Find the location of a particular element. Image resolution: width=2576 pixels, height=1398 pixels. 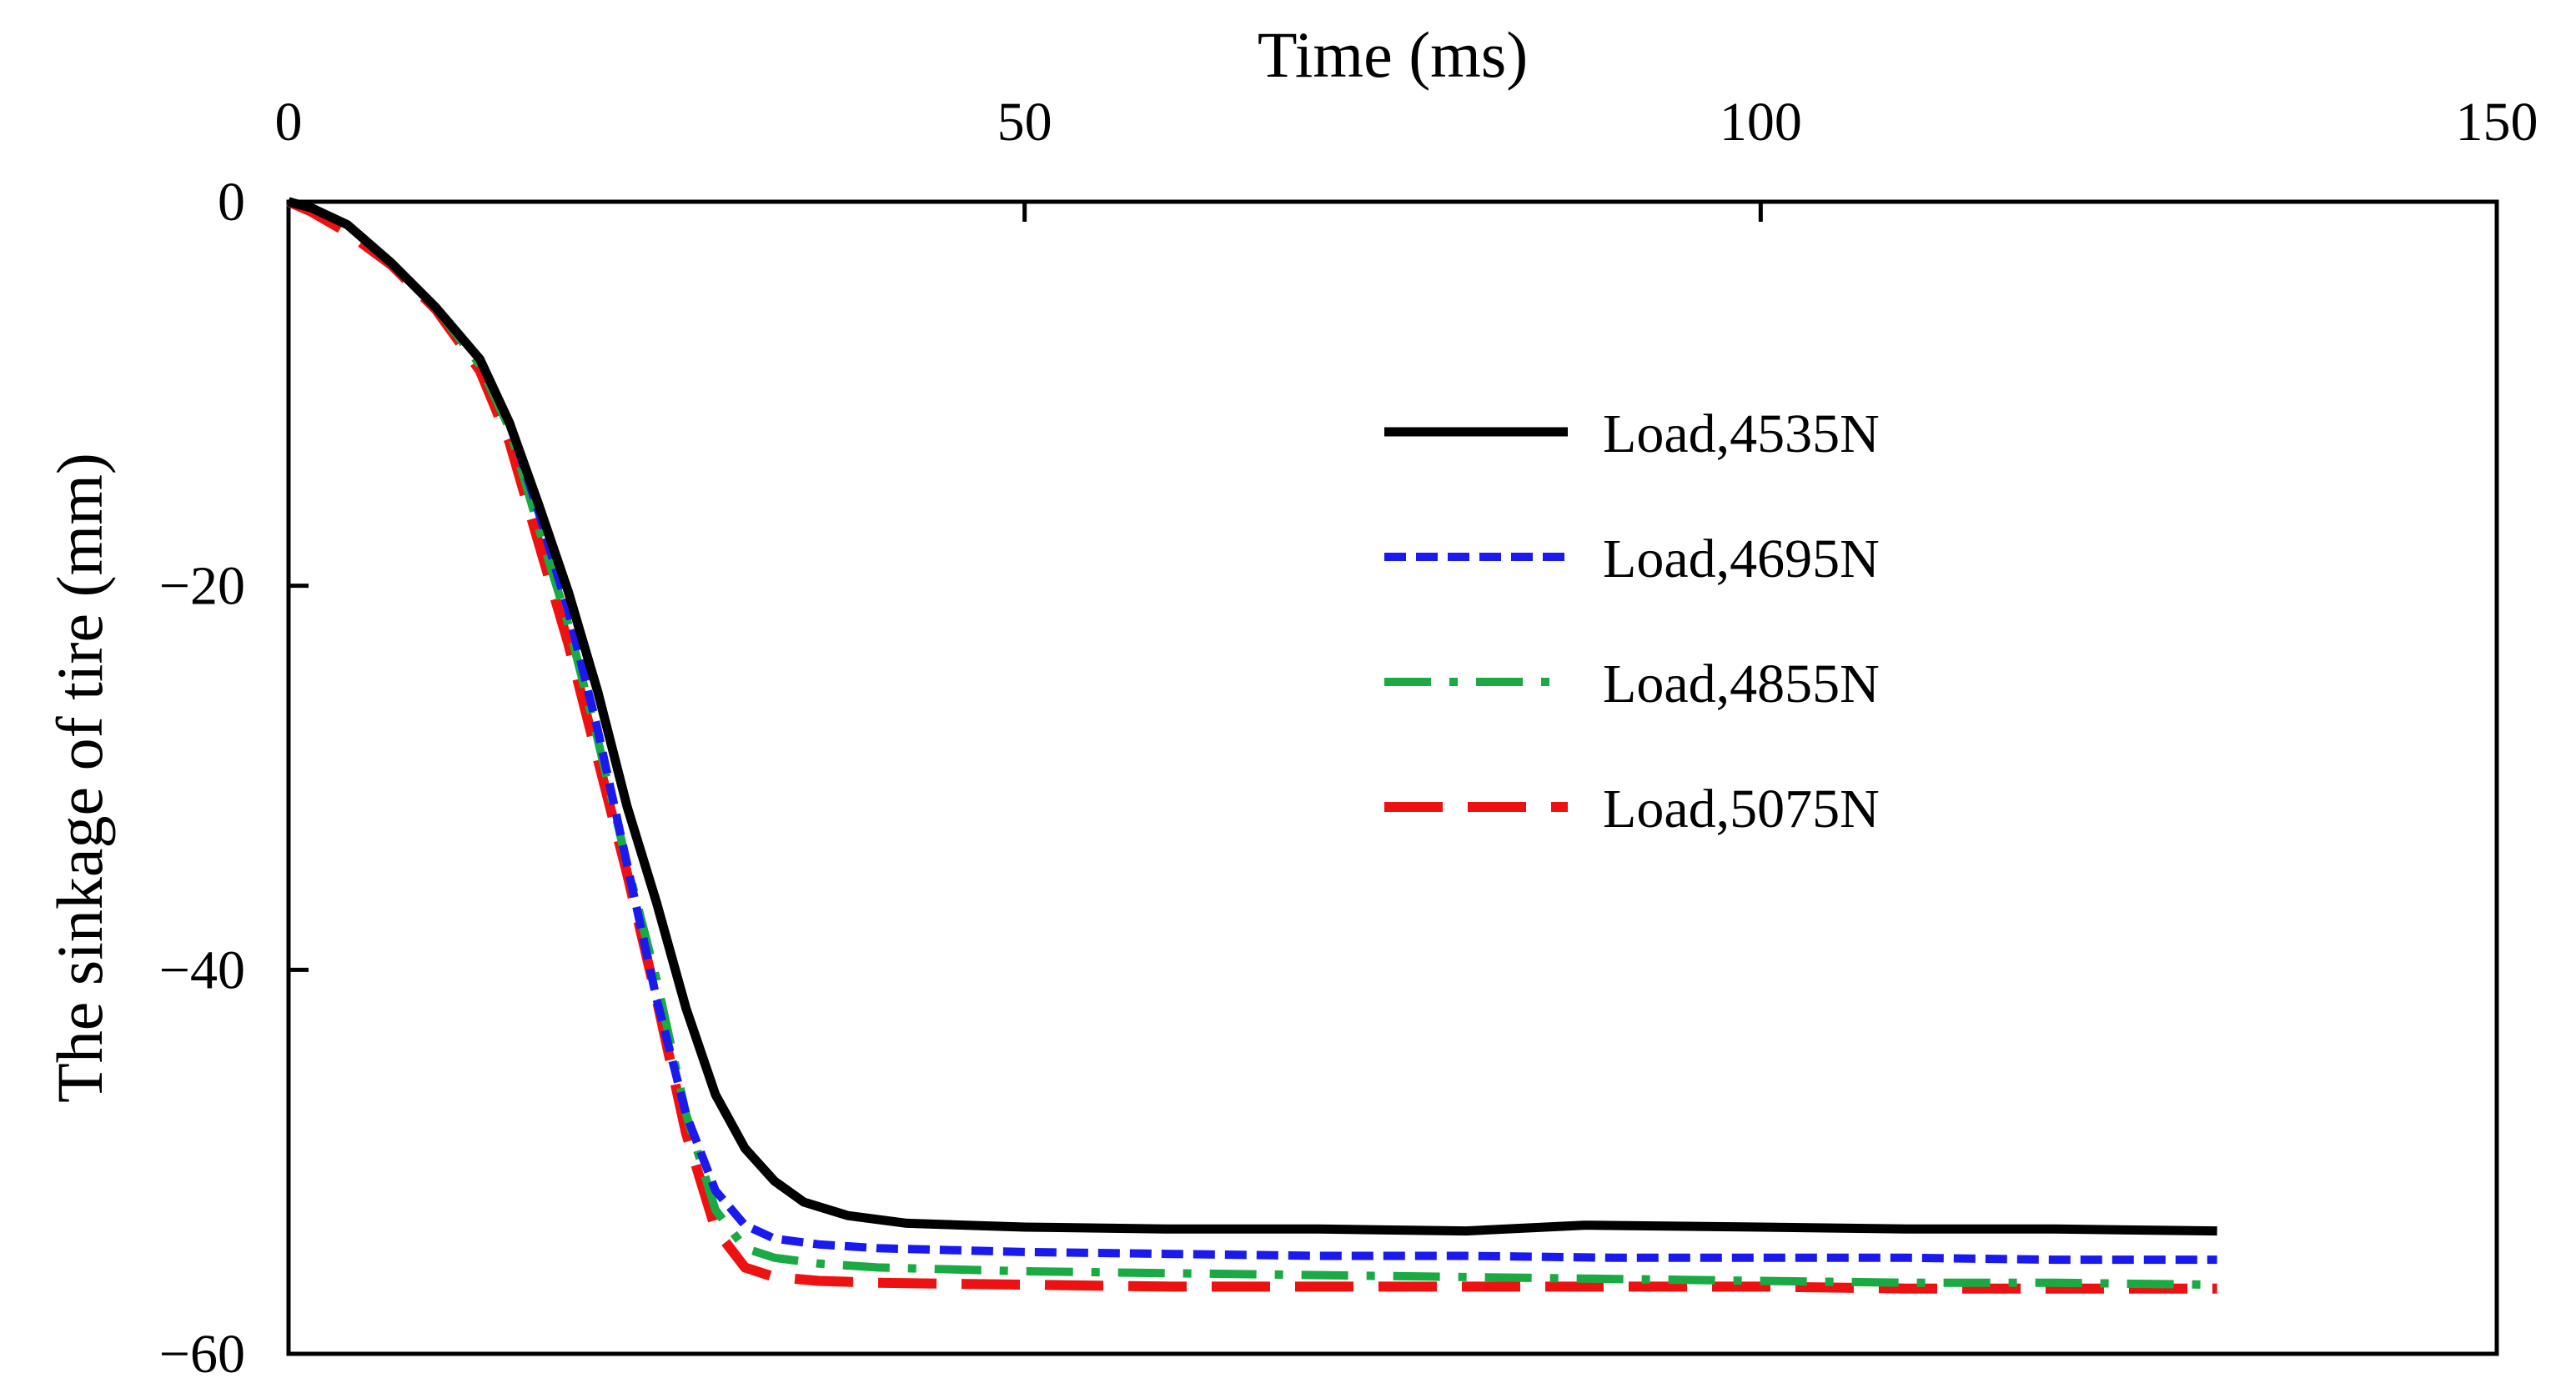

legend: Load,4535N Load,4695N Load,4855N Load,5075N is located at coordinates (1632, 621).